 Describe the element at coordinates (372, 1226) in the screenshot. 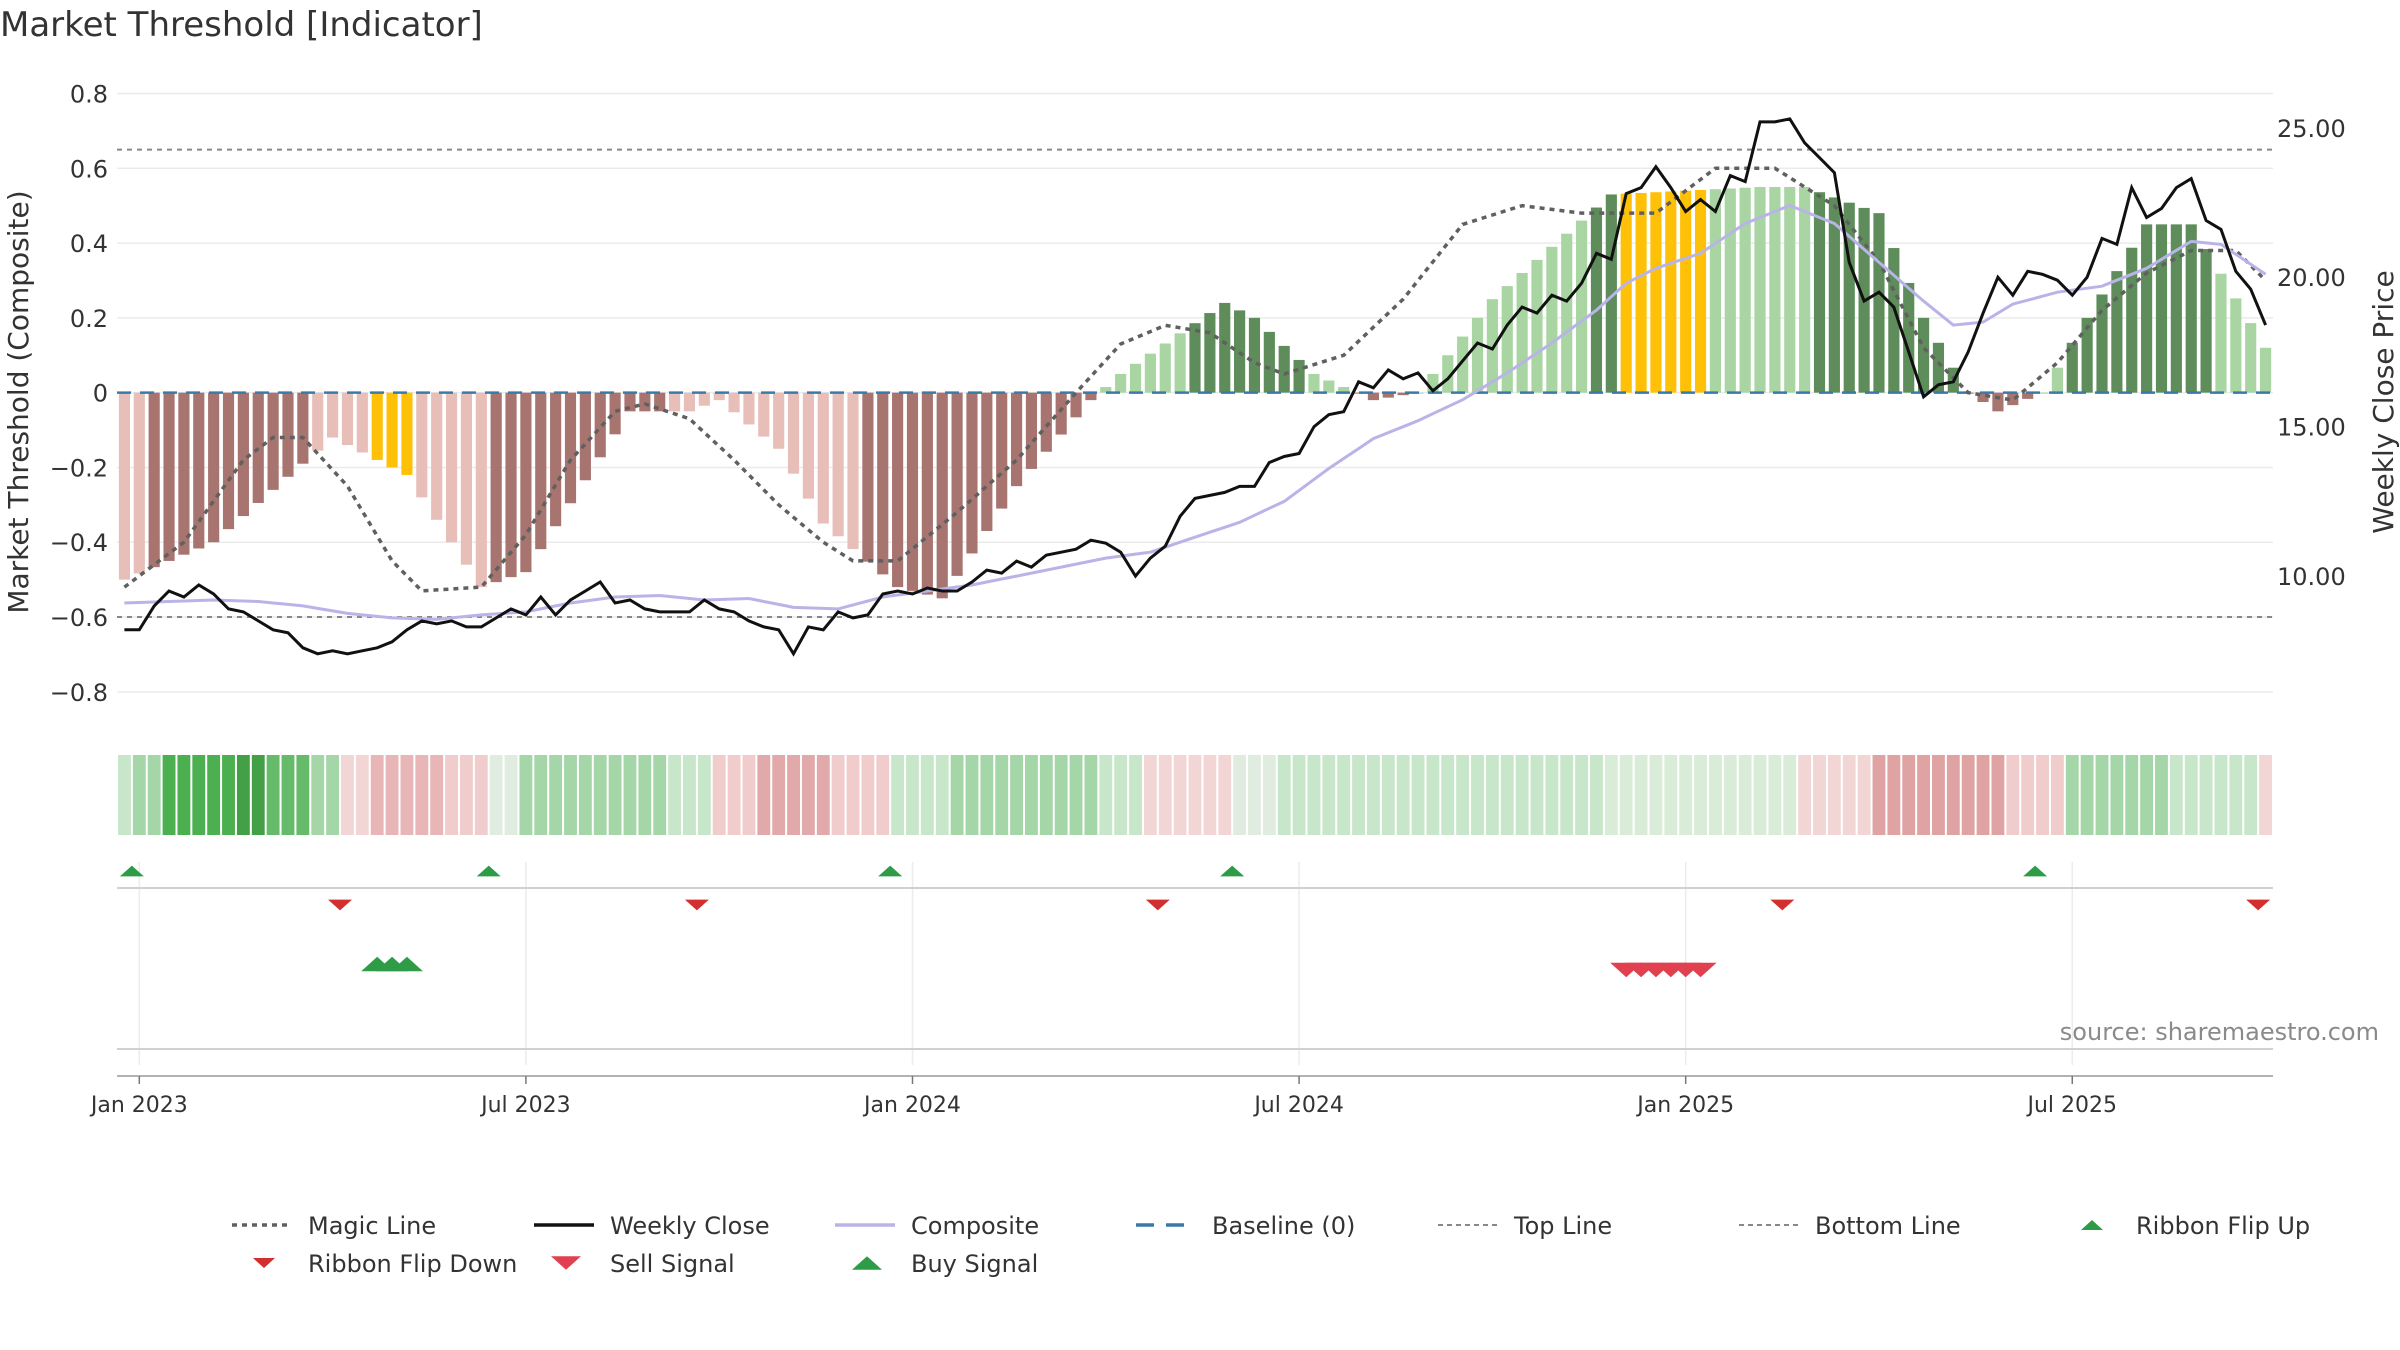

I see `legend-label: Magic Line` at that location.